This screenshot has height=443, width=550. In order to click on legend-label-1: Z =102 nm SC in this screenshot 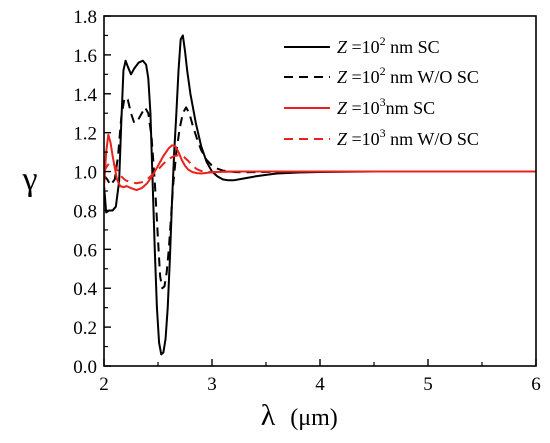, I will do `click(388, 45)`.